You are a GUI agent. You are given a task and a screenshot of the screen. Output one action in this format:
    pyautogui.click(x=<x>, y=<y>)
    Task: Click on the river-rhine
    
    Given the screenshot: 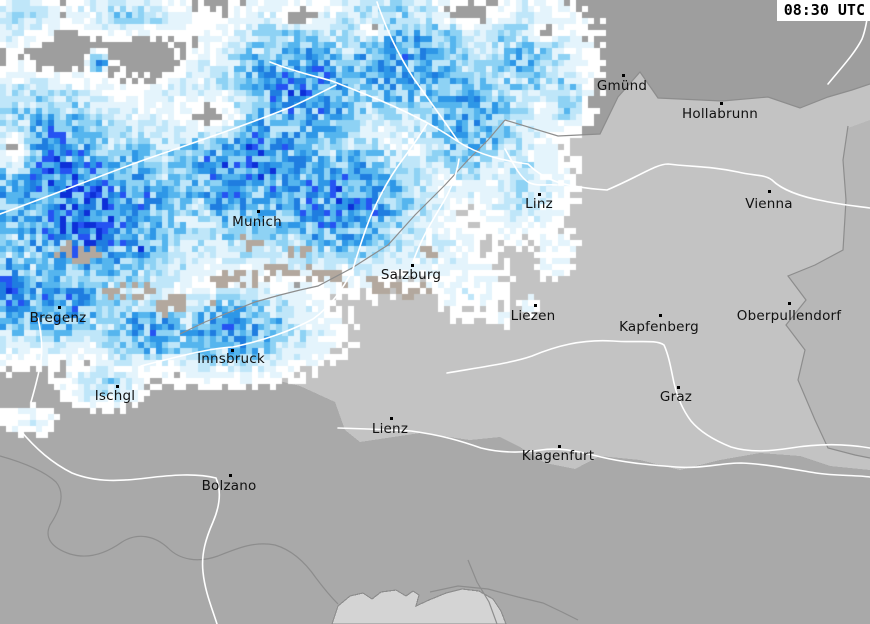 What is the action you would take?
    pyautogui.click(x=36, y=360)
    